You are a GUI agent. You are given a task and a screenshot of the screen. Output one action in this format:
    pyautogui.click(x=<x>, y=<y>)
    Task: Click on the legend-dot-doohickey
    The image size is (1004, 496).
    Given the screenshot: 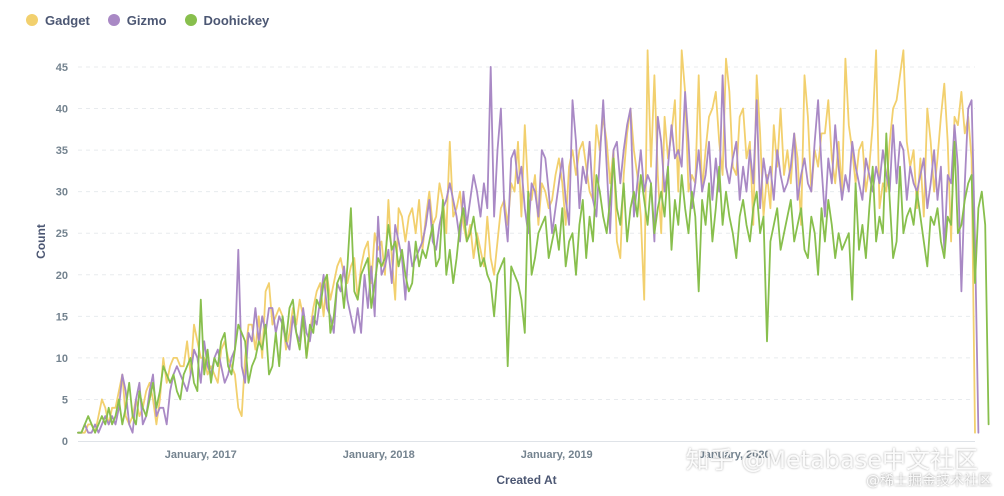 What is the action you would take?
    pyautogui.click(x=190, y=20)
    